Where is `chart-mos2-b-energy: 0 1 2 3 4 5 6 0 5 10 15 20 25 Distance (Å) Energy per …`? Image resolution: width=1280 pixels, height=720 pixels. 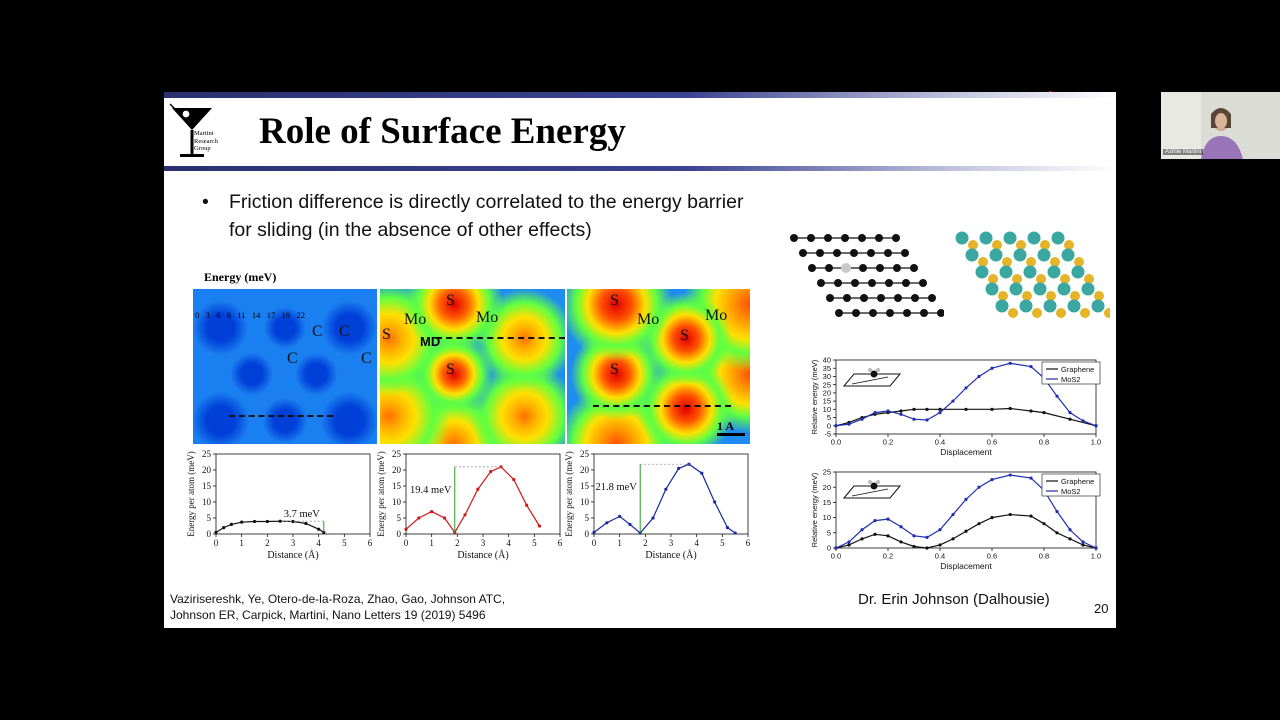
chart-mos2-b-energy: 0 1 2 3 4 5 6 0 5 10 15 20 25 Distance (Å) Energy per … is located at coordinates (657, 505).